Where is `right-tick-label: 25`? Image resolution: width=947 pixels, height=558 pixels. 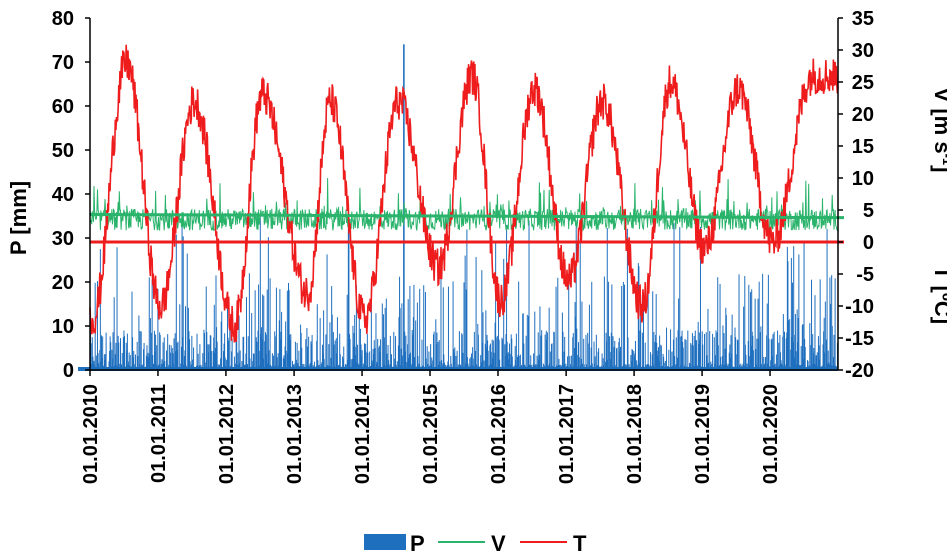
right-tick-label: 25 is located at coordinates (863, 83).